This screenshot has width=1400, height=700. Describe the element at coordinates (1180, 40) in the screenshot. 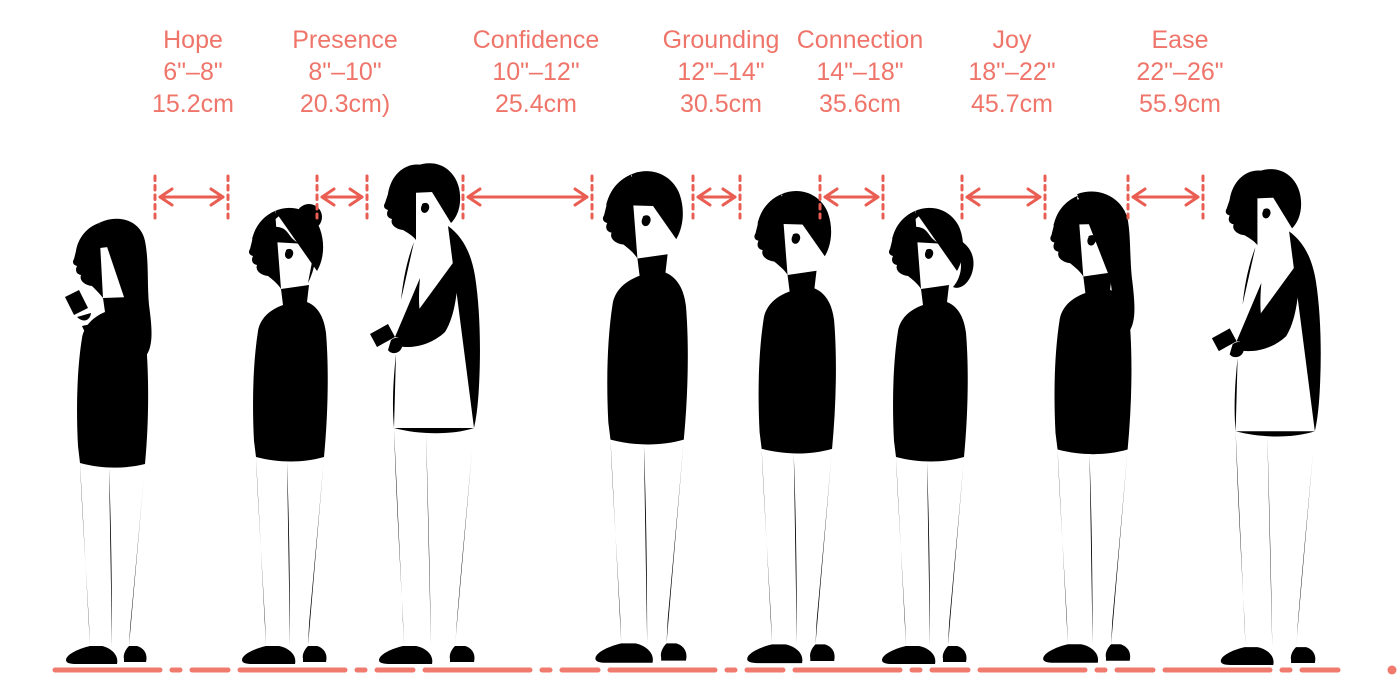

I see `spacing-name: Ease` at that location.